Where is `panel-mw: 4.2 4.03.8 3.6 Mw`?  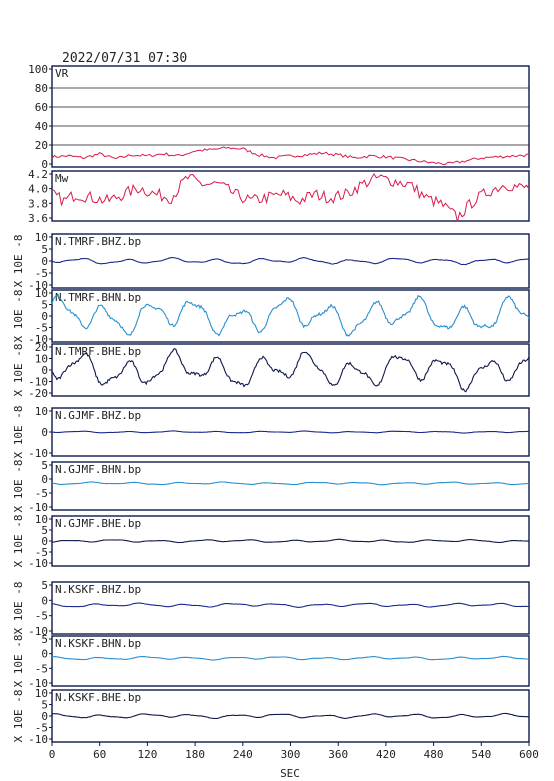 panel-mw: 4.2 4.03.8 3.6 Mw is located at coordinates (279, 196).